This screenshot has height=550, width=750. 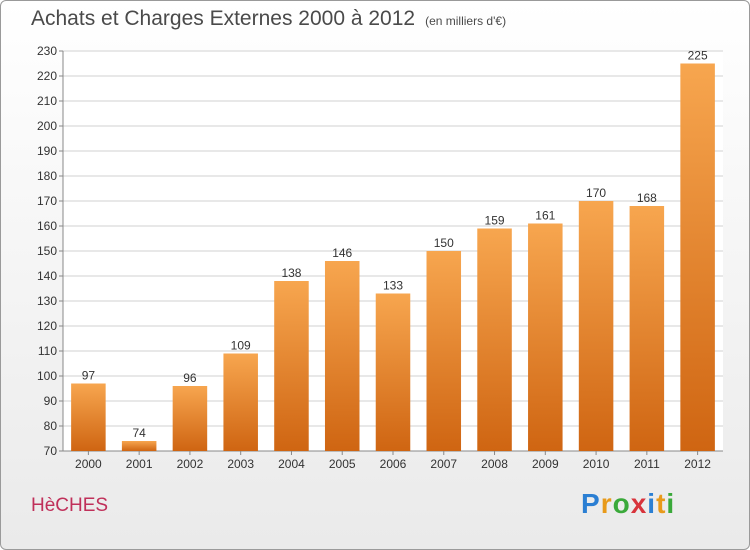 I want to click on data-label: 225, so click(x=698, y=56).